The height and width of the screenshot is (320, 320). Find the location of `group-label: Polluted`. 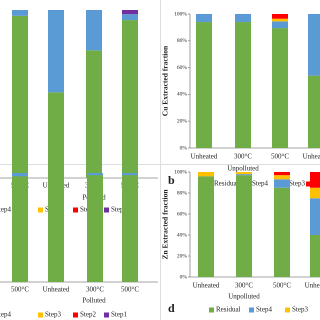

group-label: Polluted is located at coordinates (94, 301).